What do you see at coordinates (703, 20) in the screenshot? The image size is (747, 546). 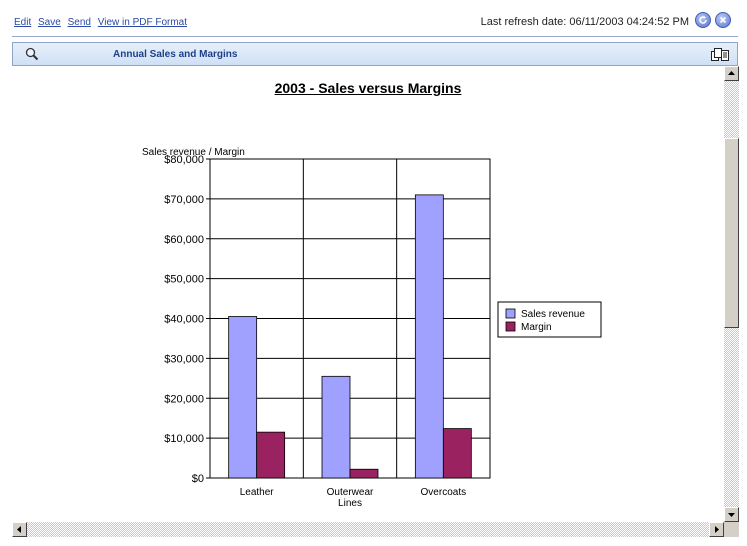 I see `refresh-icon` at bounding box center [703, 20].